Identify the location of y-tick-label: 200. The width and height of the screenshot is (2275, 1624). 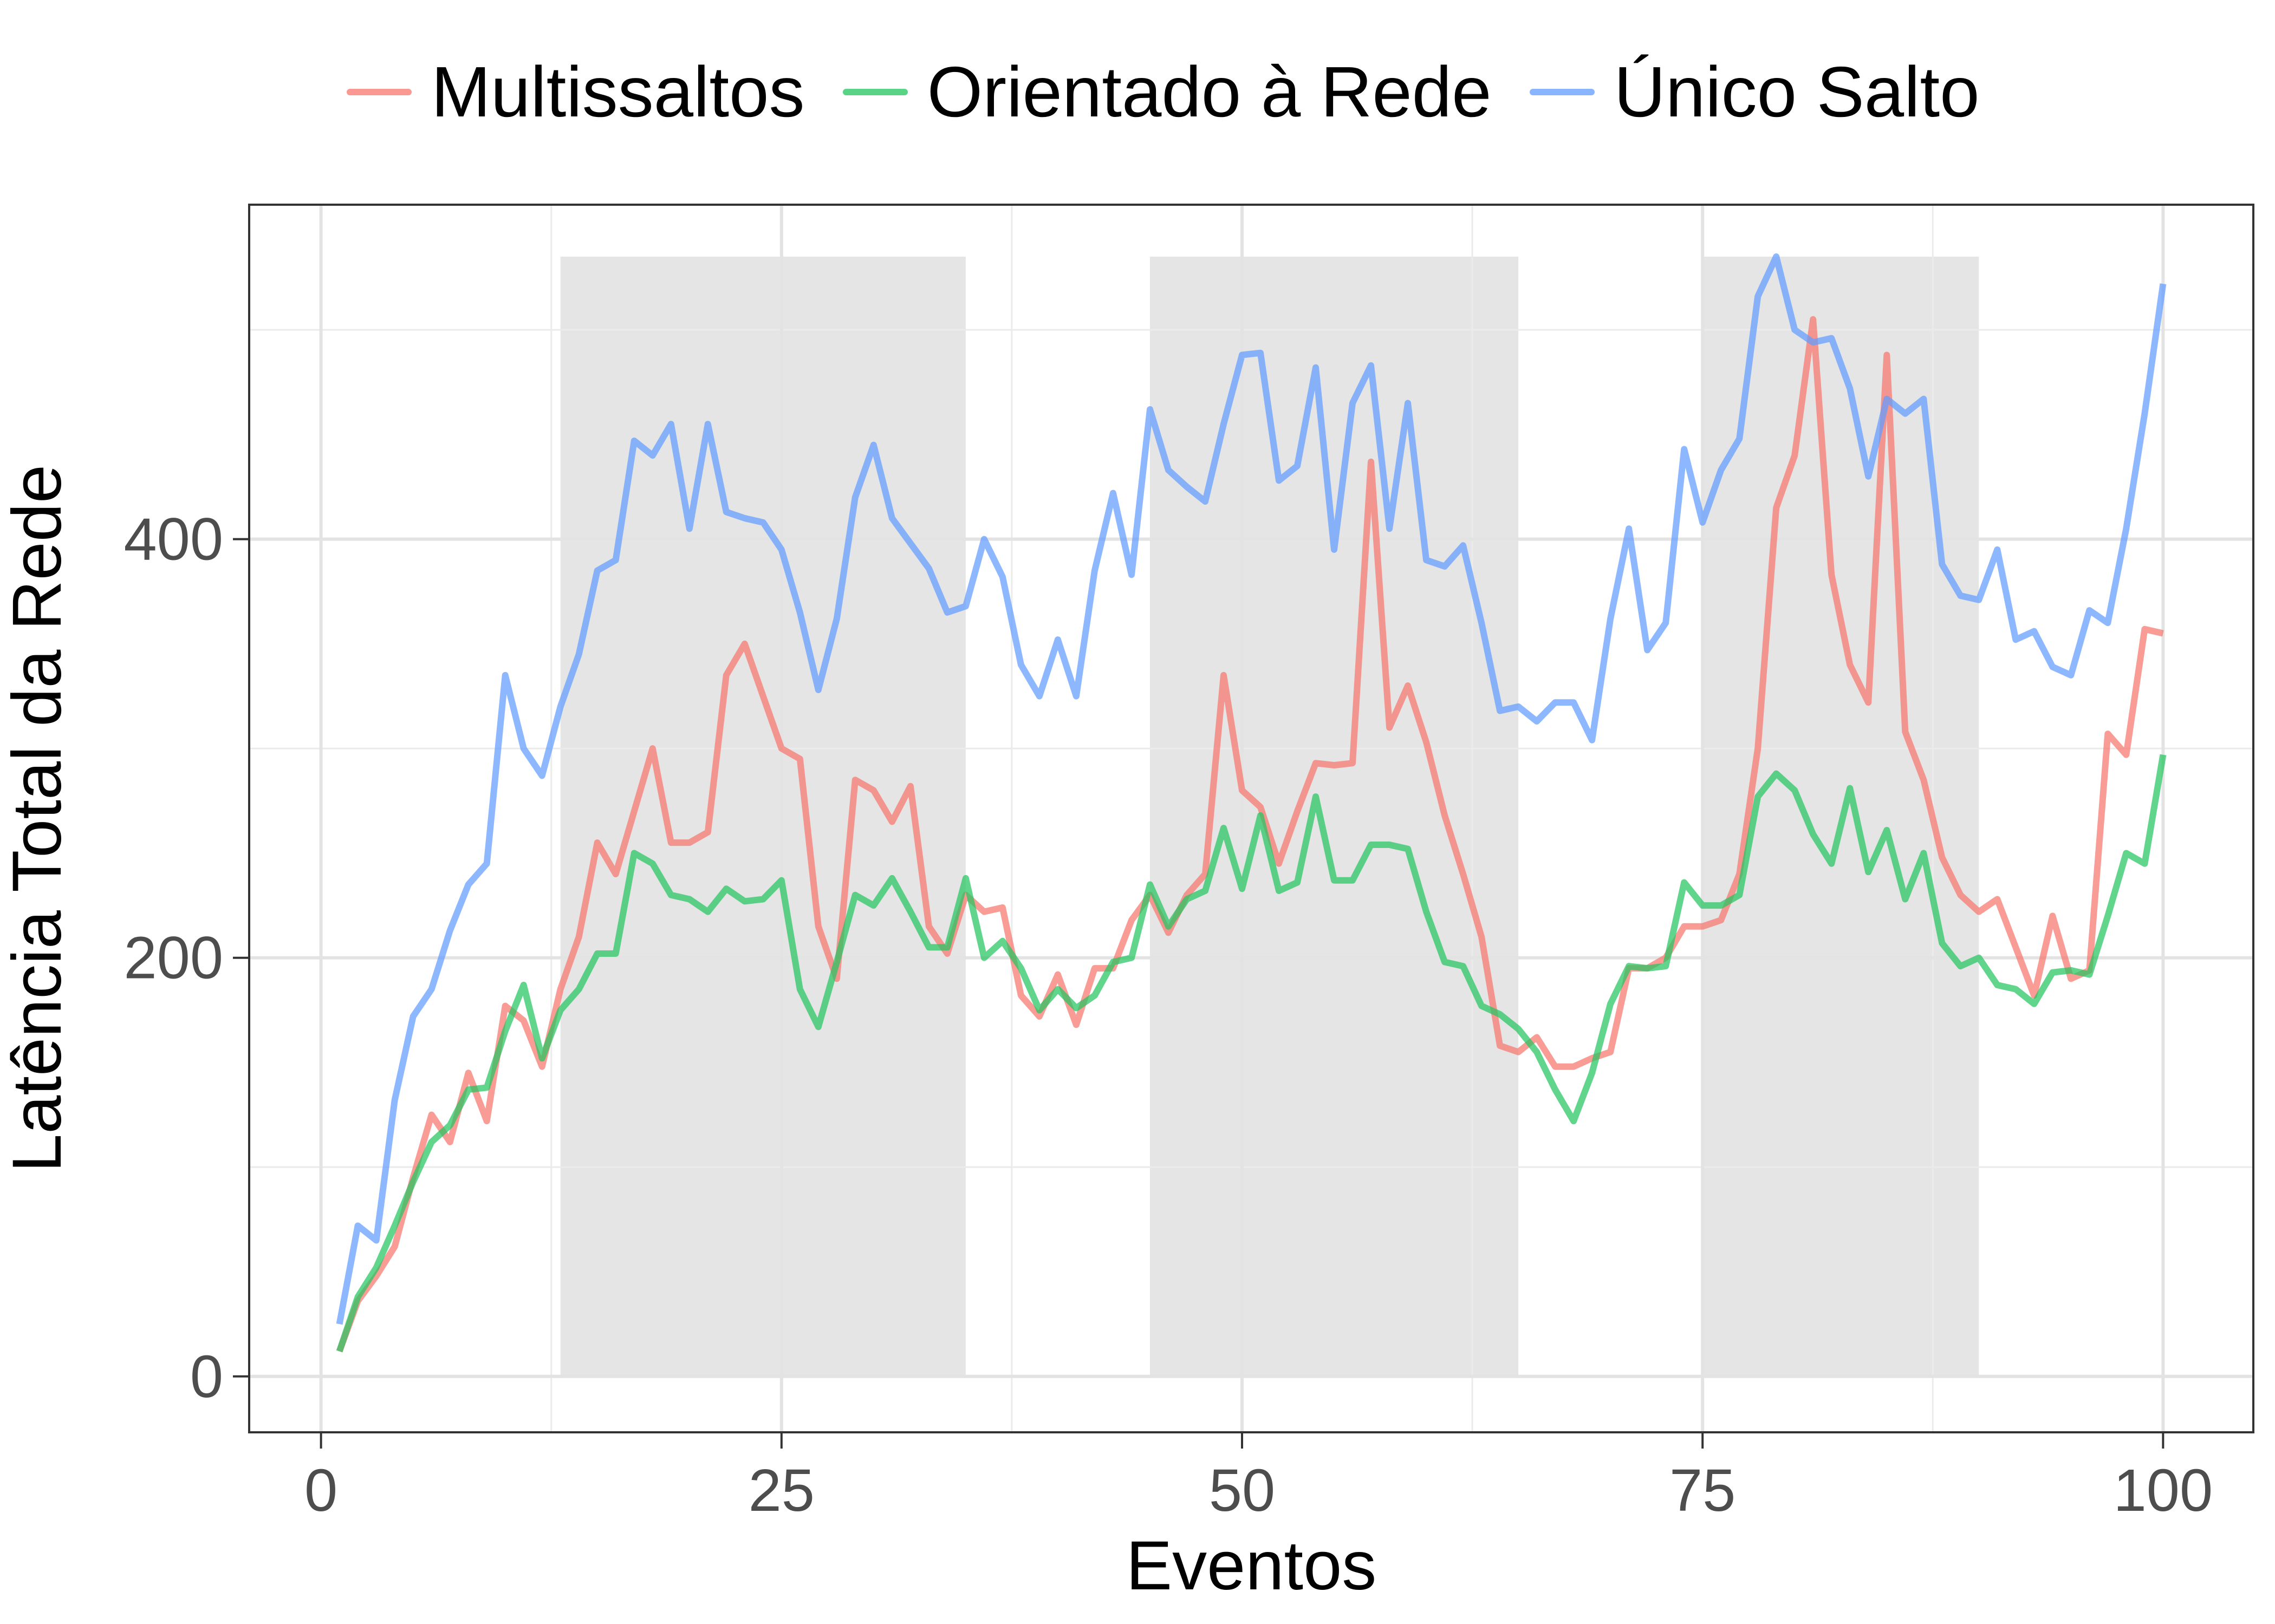
(173, 958).